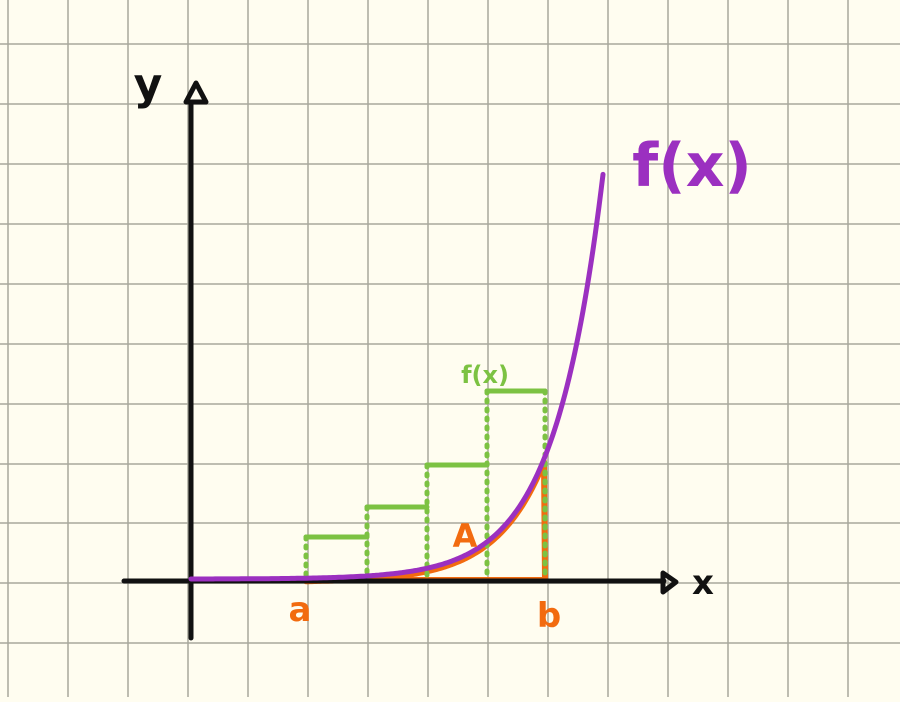  What do you see at coordinates (148, 84) in the screenshot?
I see `y-axis-label: y` at bounding box center [148, 84].